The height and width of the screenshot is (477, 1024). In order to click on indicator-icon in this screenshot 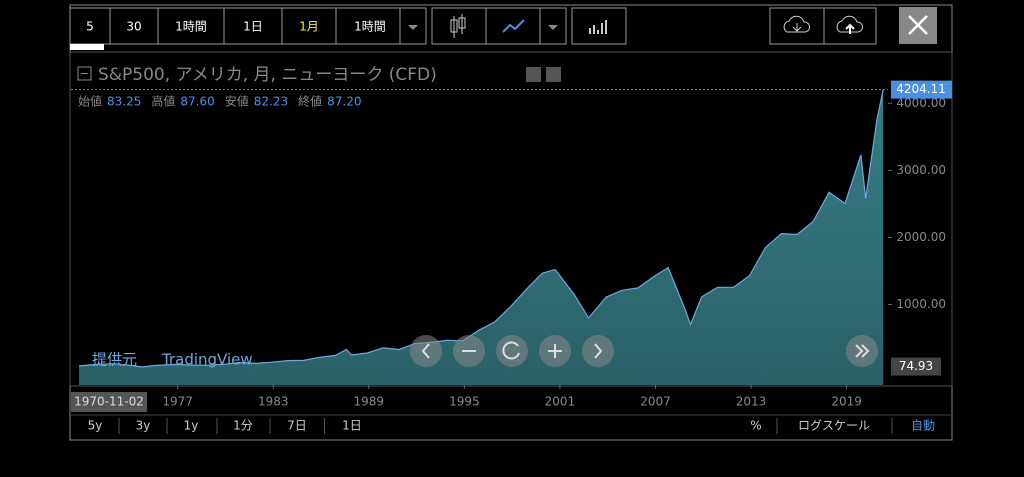, I will do `click(598, 27)`.